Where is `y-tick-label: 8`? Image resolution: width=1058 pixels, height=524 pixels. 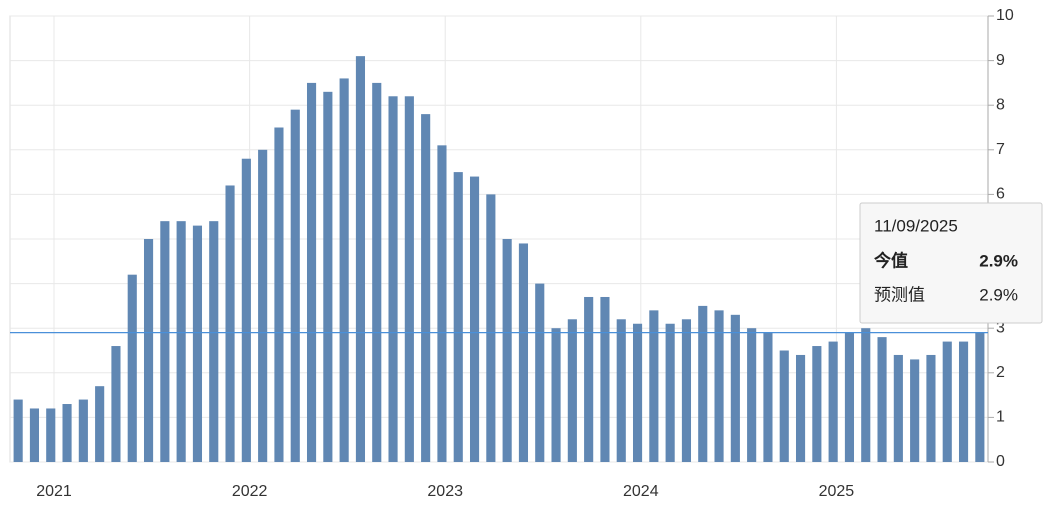
y-tick-label: 8 is located at coordinates (1000, 104).